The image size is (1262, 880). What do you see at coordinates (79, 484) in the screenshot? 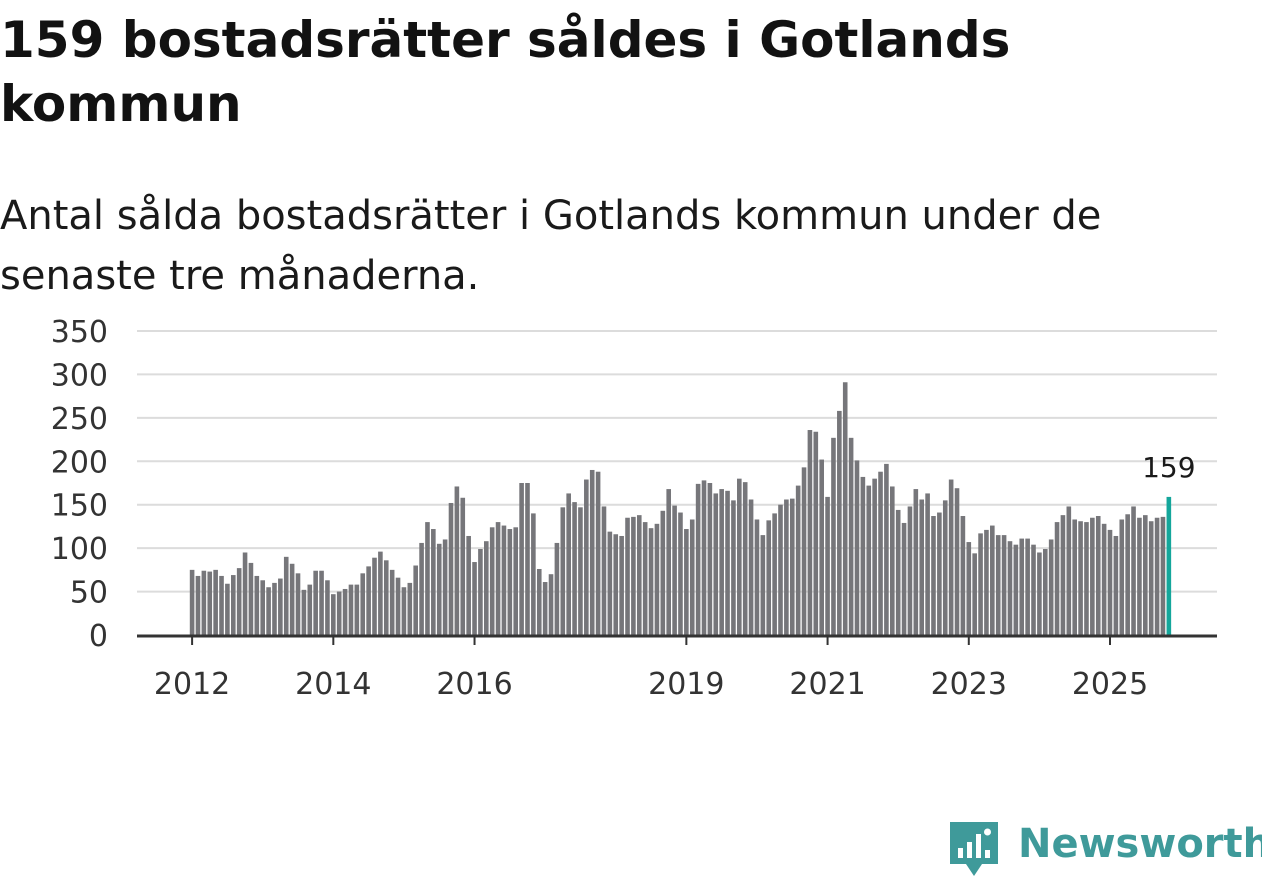
I see `y-axis-tick-labels: 0 50 100 150 200 250 300 350` at bounding box center [79, 484].